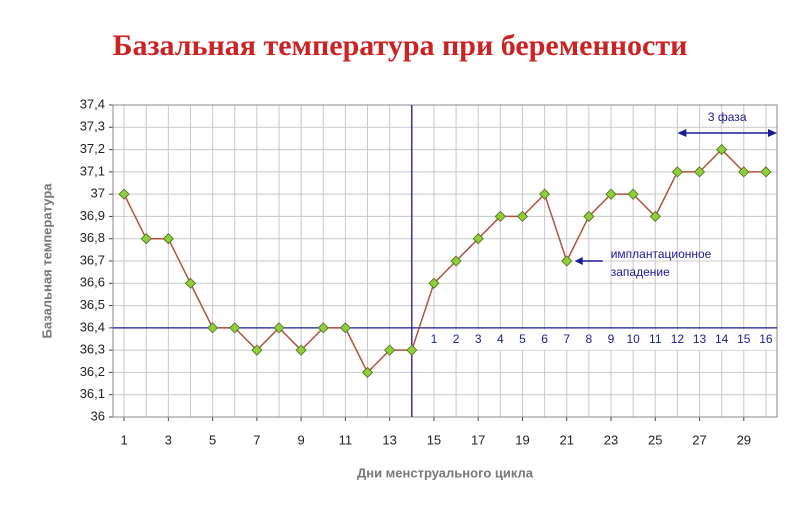 The width and height of the screenshot is (800, 524). I want to click on phase-day-label: 7, so click(566, 339).